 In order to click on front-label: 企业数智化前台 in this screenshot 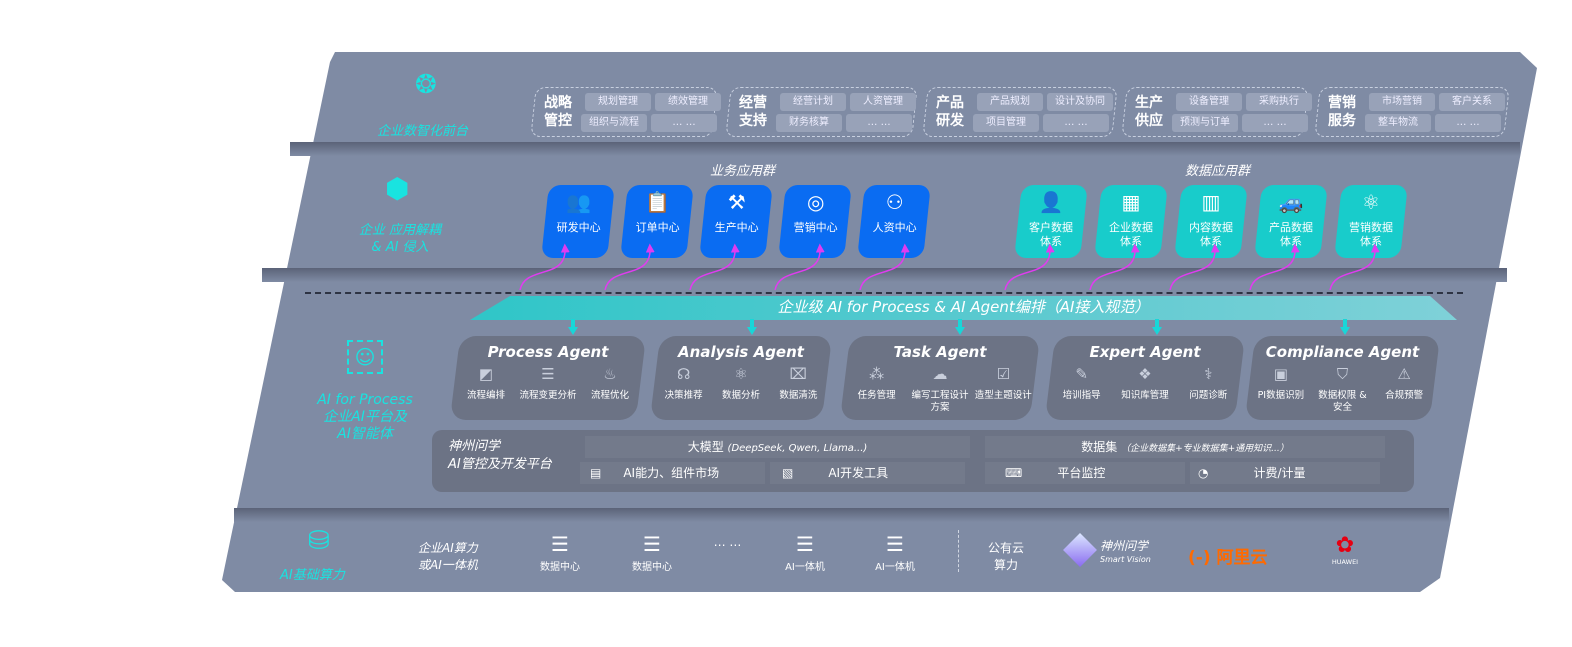, I will do `click(422, 131)`.